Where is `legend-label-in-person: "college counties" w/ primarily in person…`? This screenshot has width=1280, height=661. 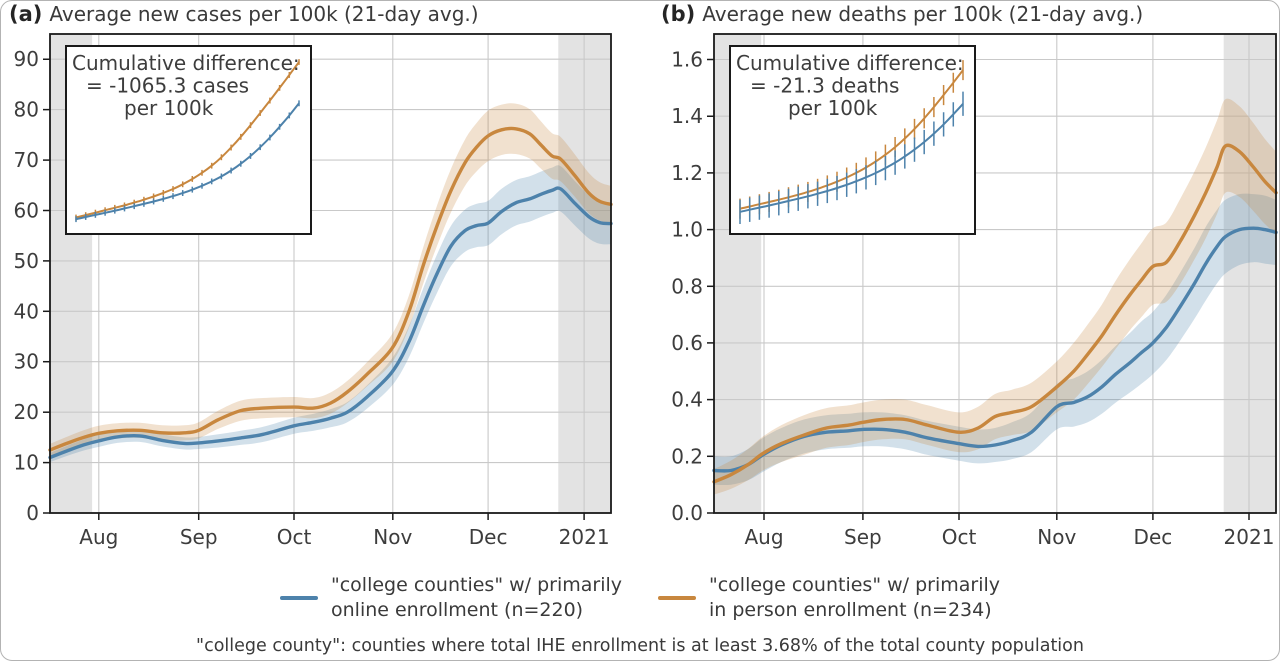 legend-label-in-person: "college counties" w/ primarily in person… is located at coordinates (854, 598).